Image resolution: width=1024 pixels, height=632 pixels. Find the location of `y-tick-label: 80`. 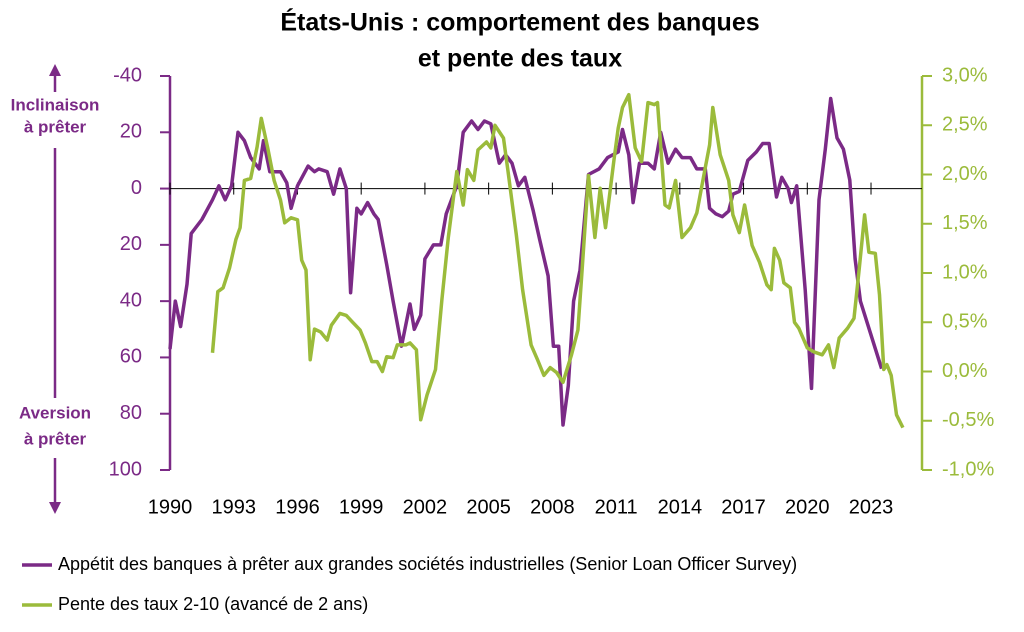

y-tick-label: 80 is located at coordinates (131, 413).